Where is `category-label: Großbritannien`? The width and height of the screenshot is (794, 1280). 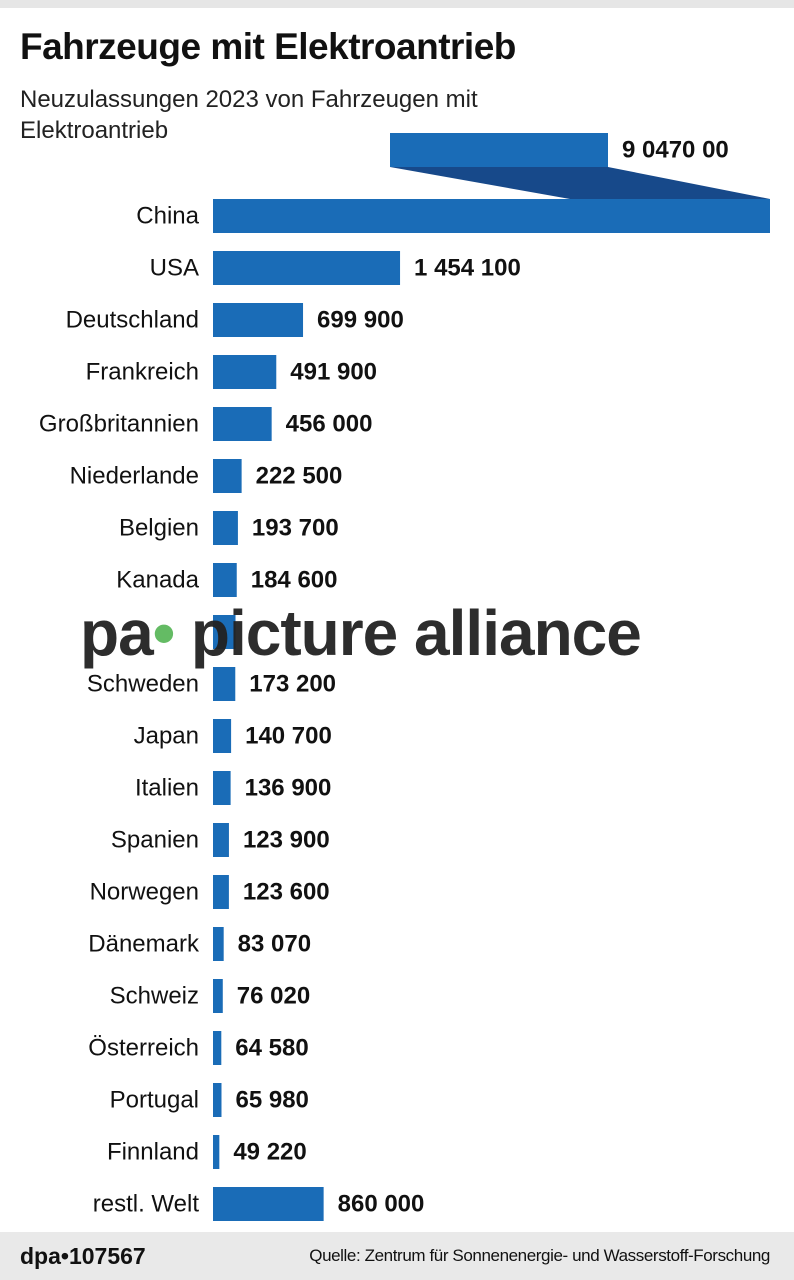
category-label: Großbritannien is located at coordinates (119, 423).